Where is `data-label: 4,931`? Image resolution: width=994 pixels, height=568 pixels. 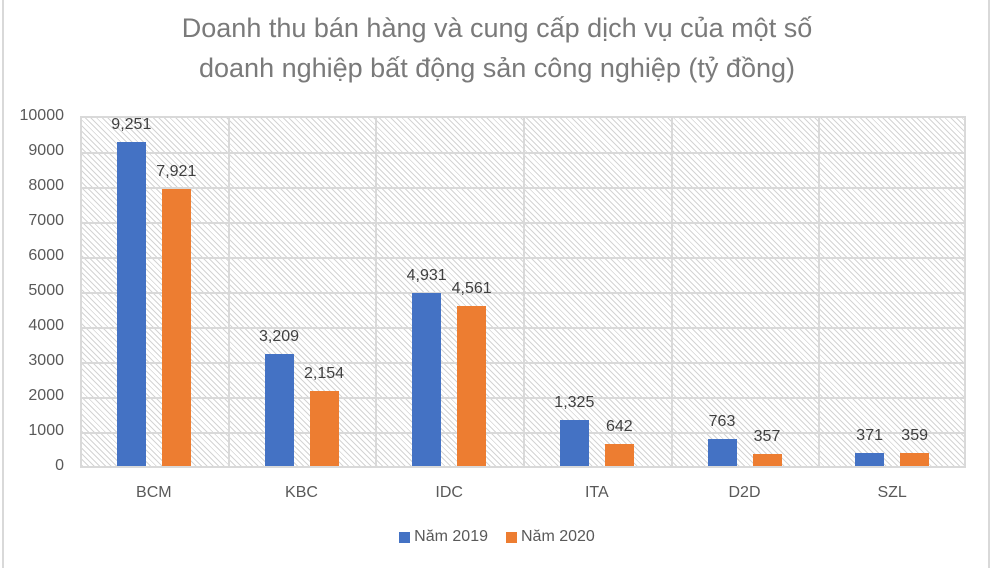
data-label: 4,931 is located at coordinates (426, 276).